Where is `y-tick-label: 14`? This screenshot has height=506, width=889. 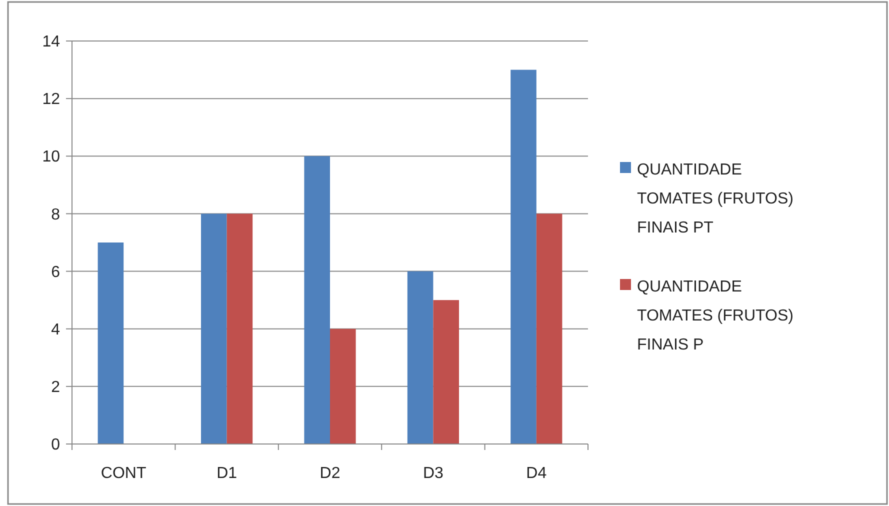
y-tick-label: 14 is located at coordinates (51, 42).